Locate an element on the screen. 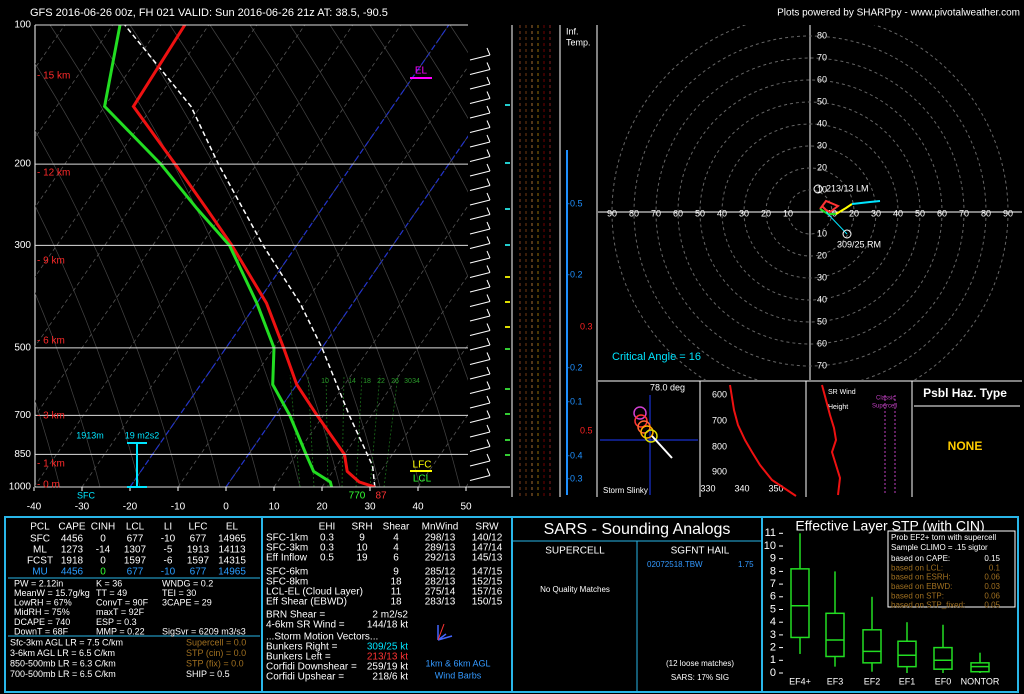  kin-cell: 9 is located at coordinates (396, 572).